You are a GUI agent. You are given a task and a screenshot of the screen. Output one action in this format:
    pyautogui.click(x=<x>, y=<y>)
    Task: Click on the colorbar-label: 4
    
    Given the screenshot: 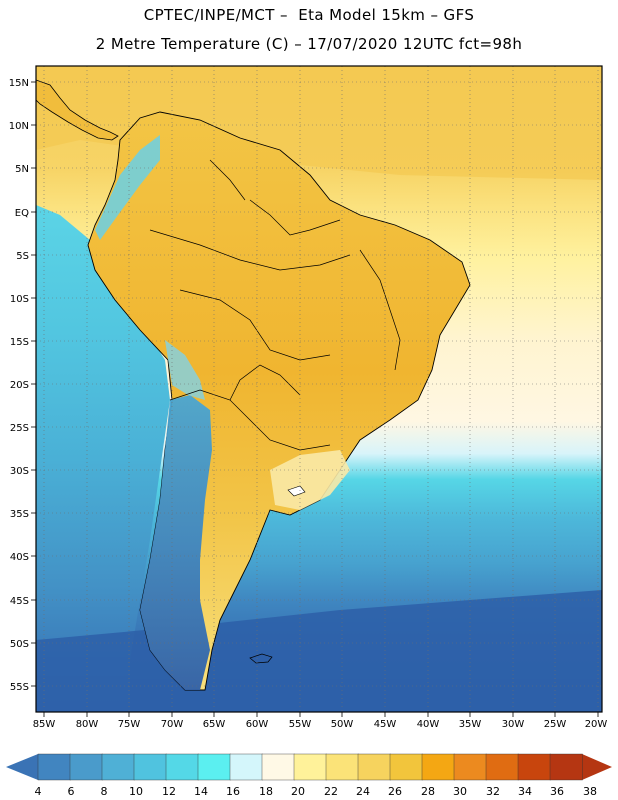 What is the action you would take?
    pyautogui.click(x=38, y=791)
    